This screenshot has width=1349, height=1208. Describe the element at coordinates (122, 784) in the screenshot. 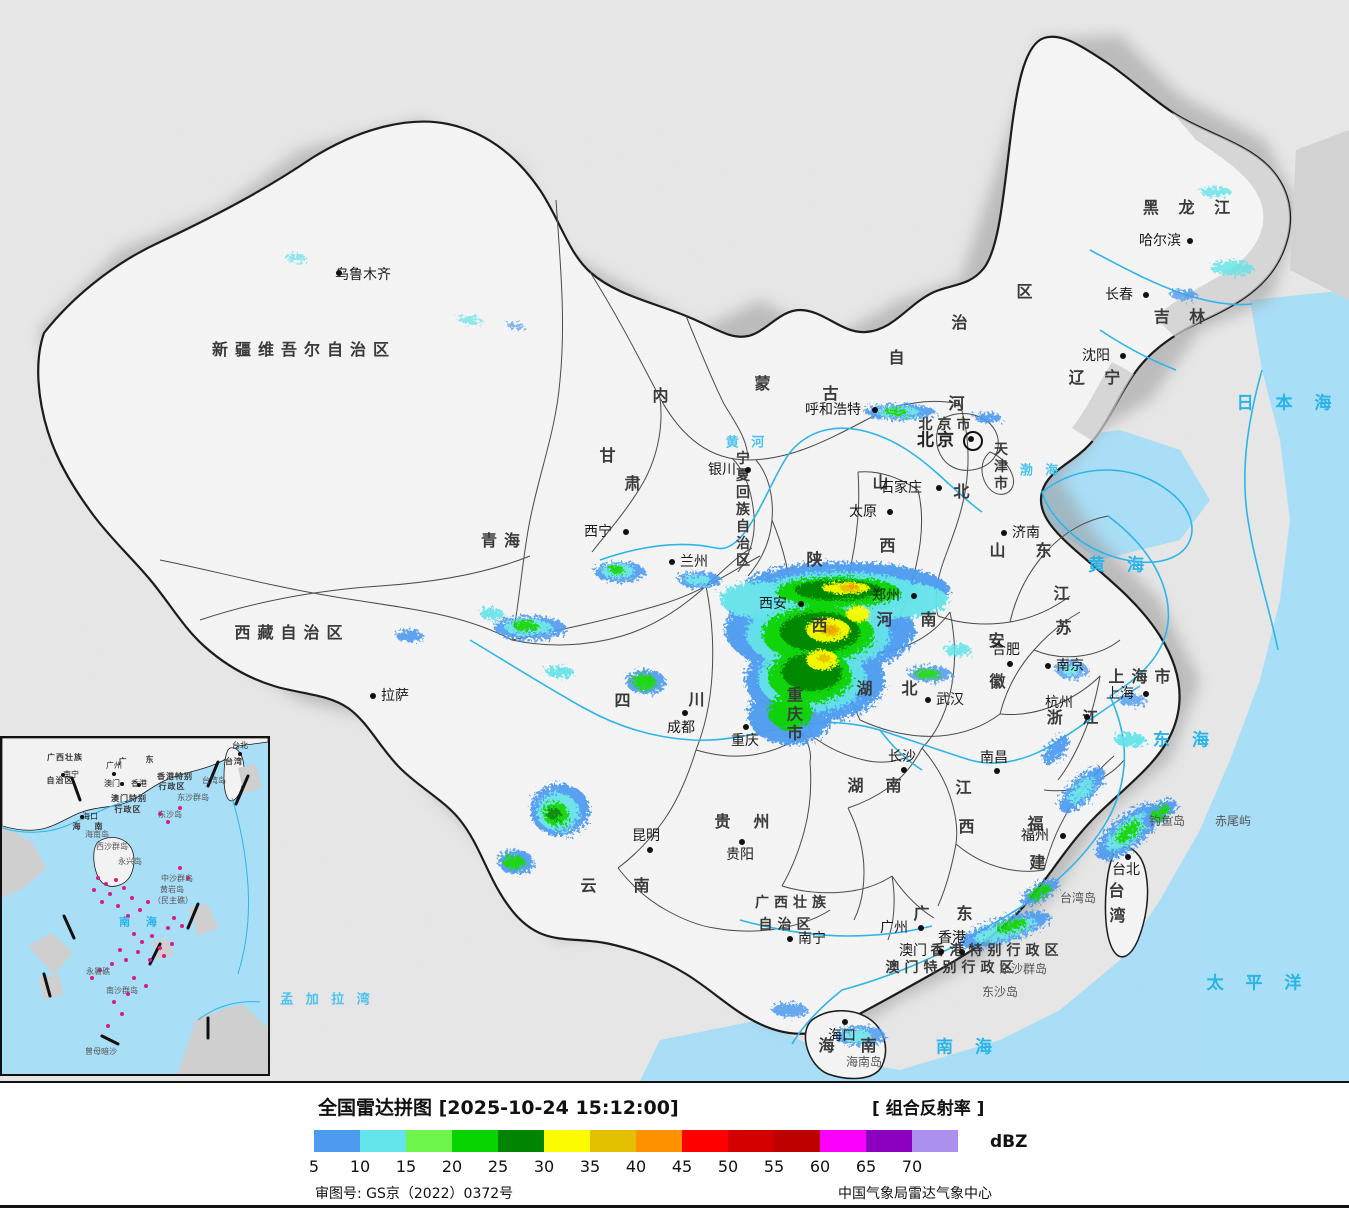

I see `inset-city-marker-澳门` at that location.